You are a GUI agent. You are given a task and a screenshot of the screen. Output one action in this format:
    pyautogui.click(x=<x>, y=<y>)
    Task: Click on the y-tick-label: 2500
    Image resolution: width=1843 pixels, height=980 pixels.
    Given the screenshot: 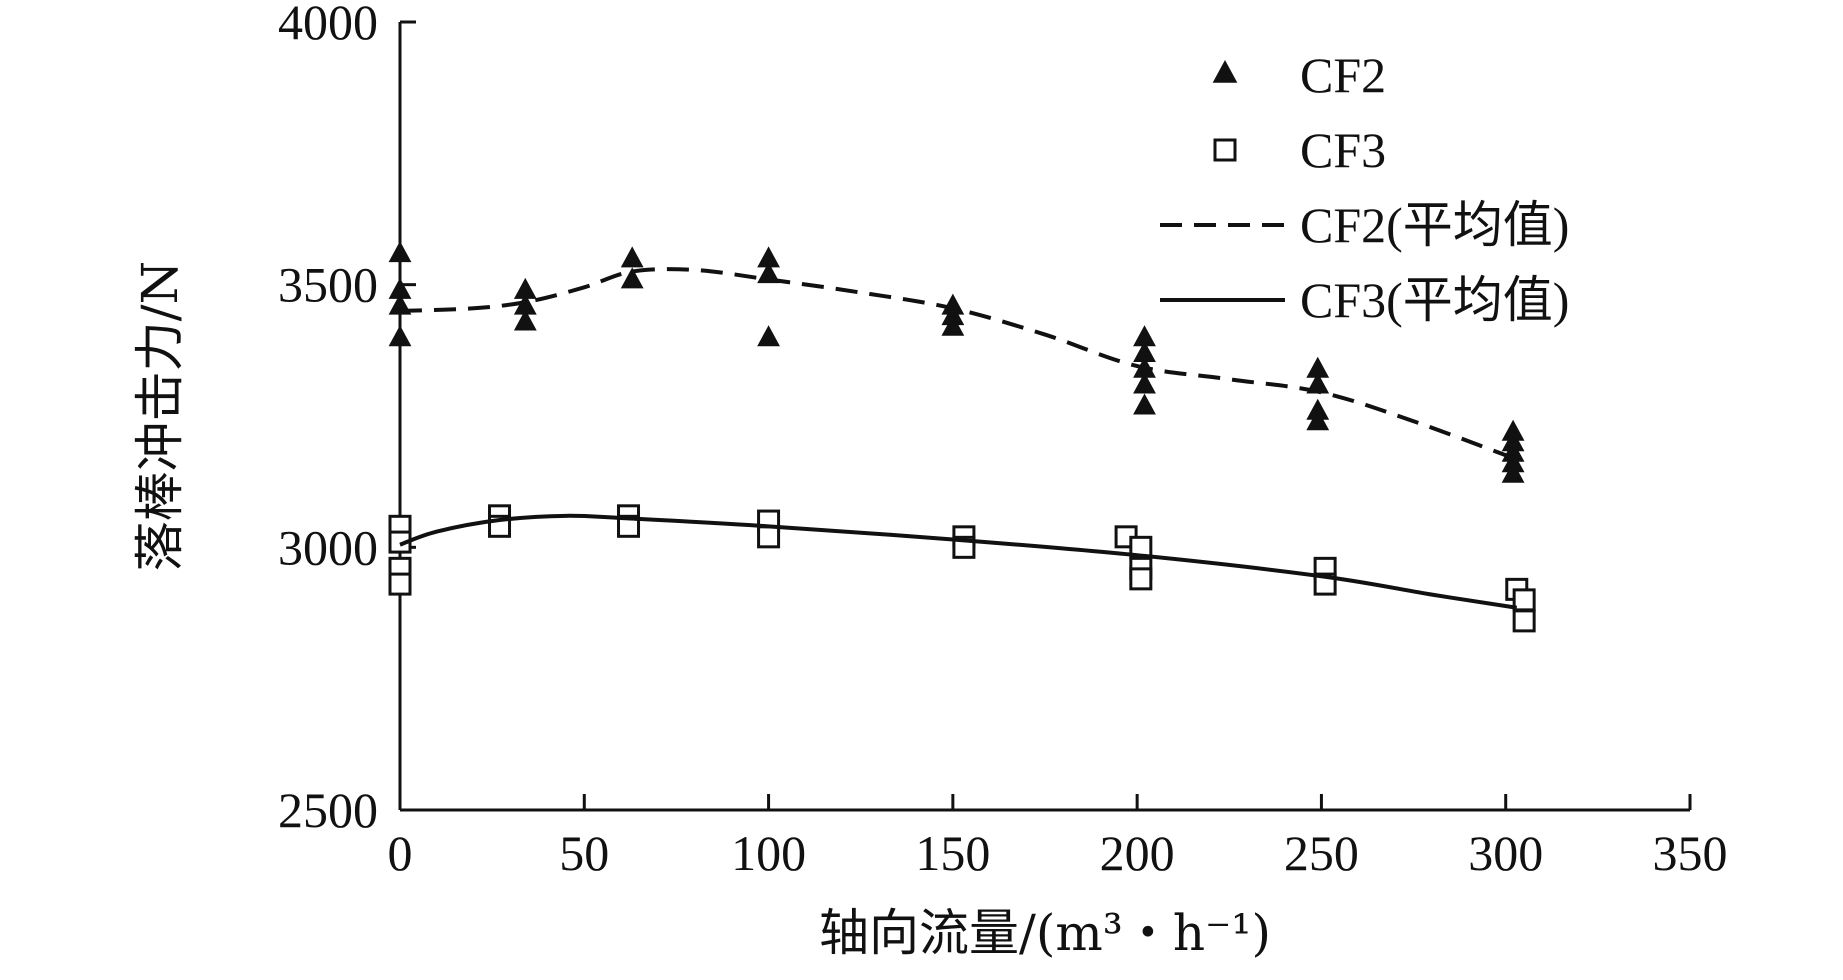 What is the action you would take?
    pyautogui.click(x=328, y=810)
    